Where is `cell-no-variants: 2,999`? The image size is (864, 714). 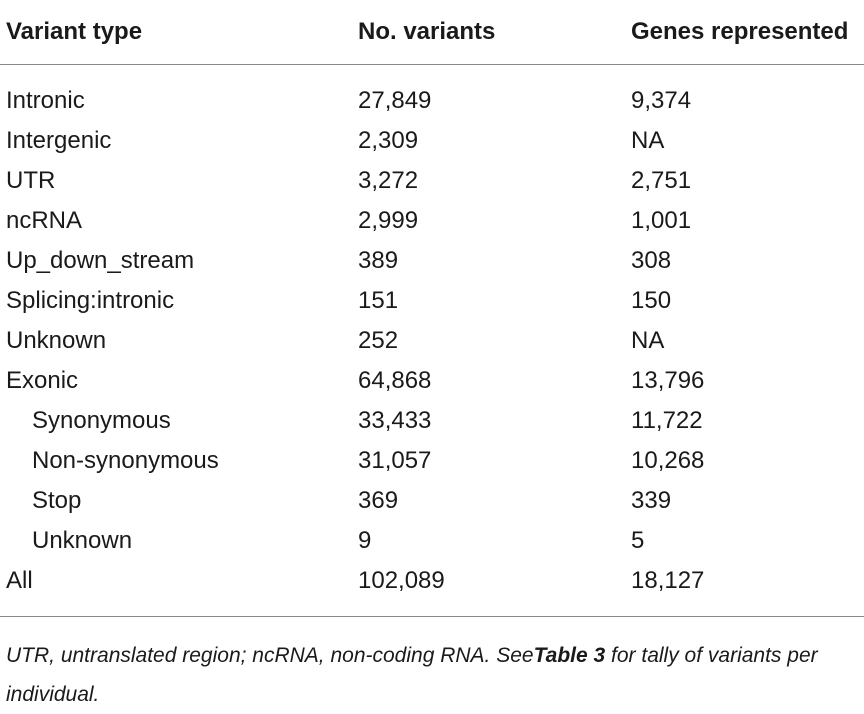
cell-no-variants: 2,999 is located at coordinates (388, 220).